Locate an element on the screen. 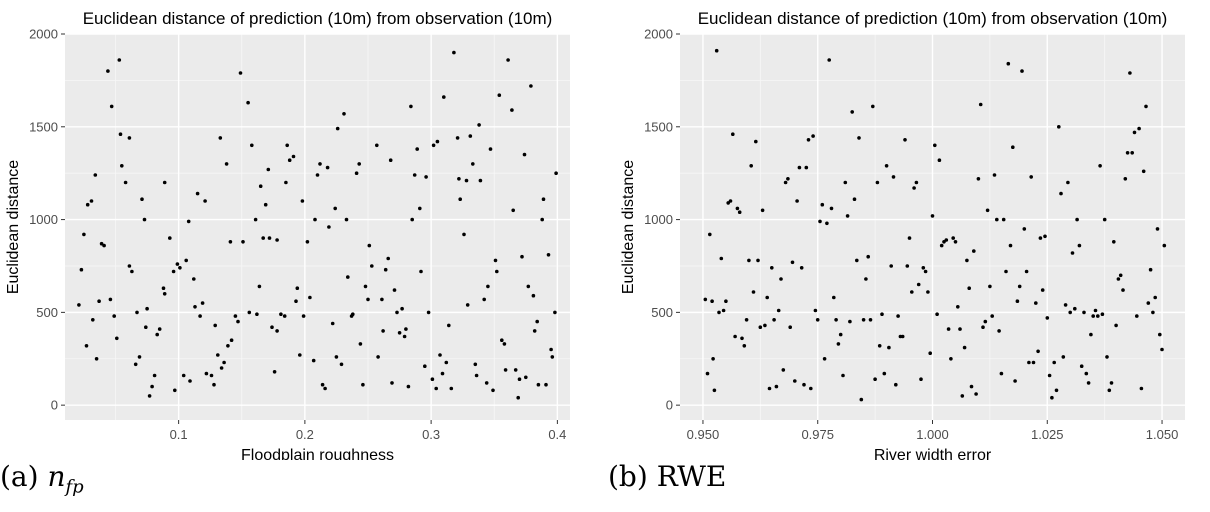 The height and width of the screenshot is (512, 1210). y-tick-label: 1500 is located at coordinates (43, 126).